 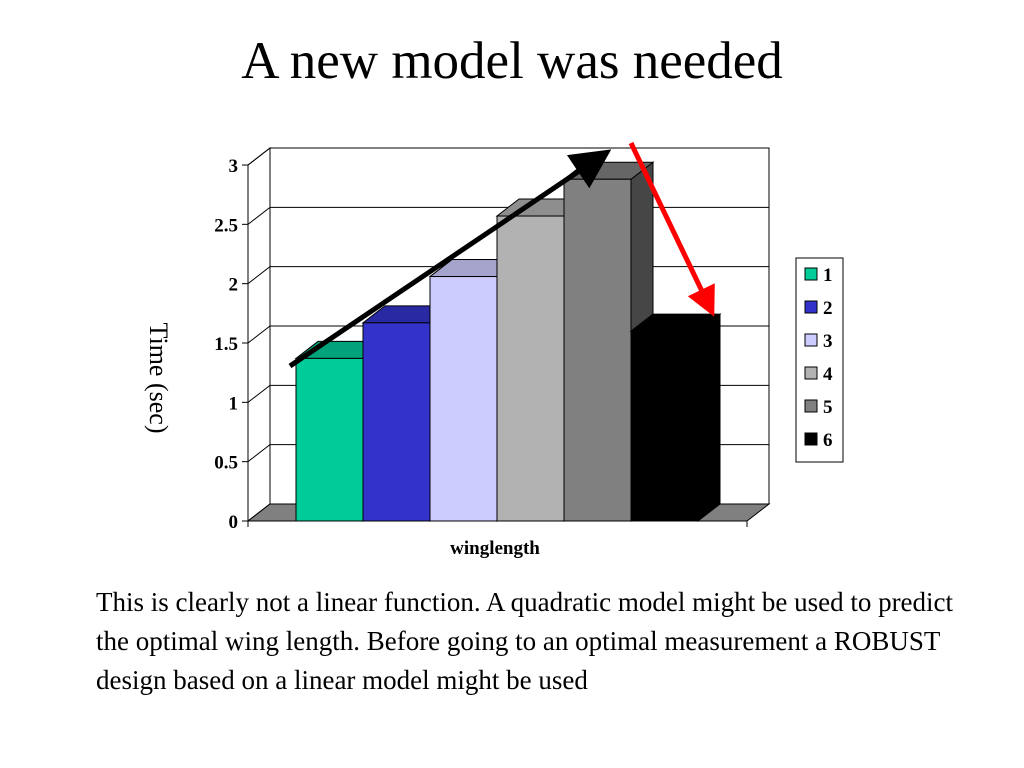 I want to click on chart-legend: 1 2 3 4 5 6, so click(x=819, y=360).